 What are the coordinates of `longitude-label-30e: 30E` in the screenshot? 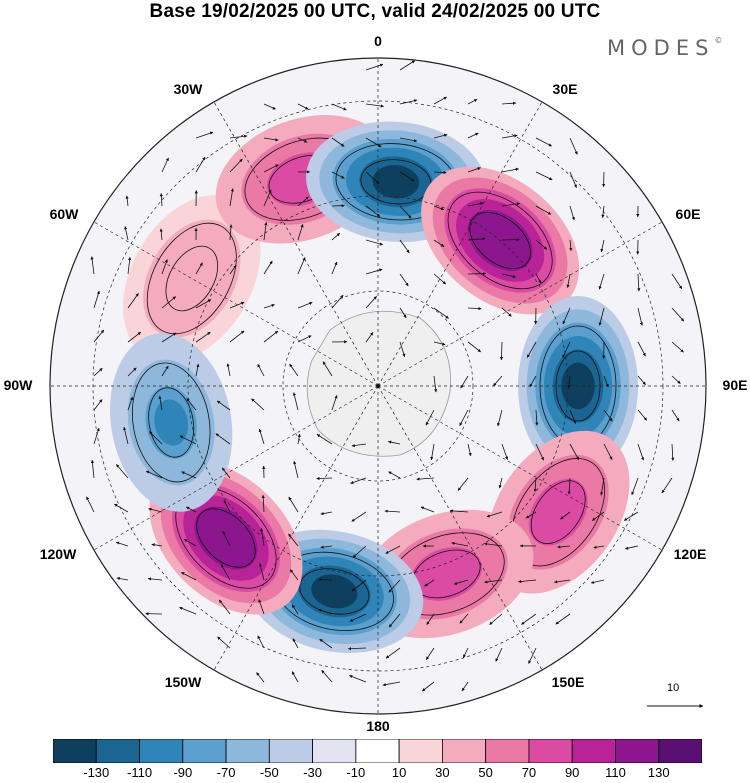 It's located at (565, 89).